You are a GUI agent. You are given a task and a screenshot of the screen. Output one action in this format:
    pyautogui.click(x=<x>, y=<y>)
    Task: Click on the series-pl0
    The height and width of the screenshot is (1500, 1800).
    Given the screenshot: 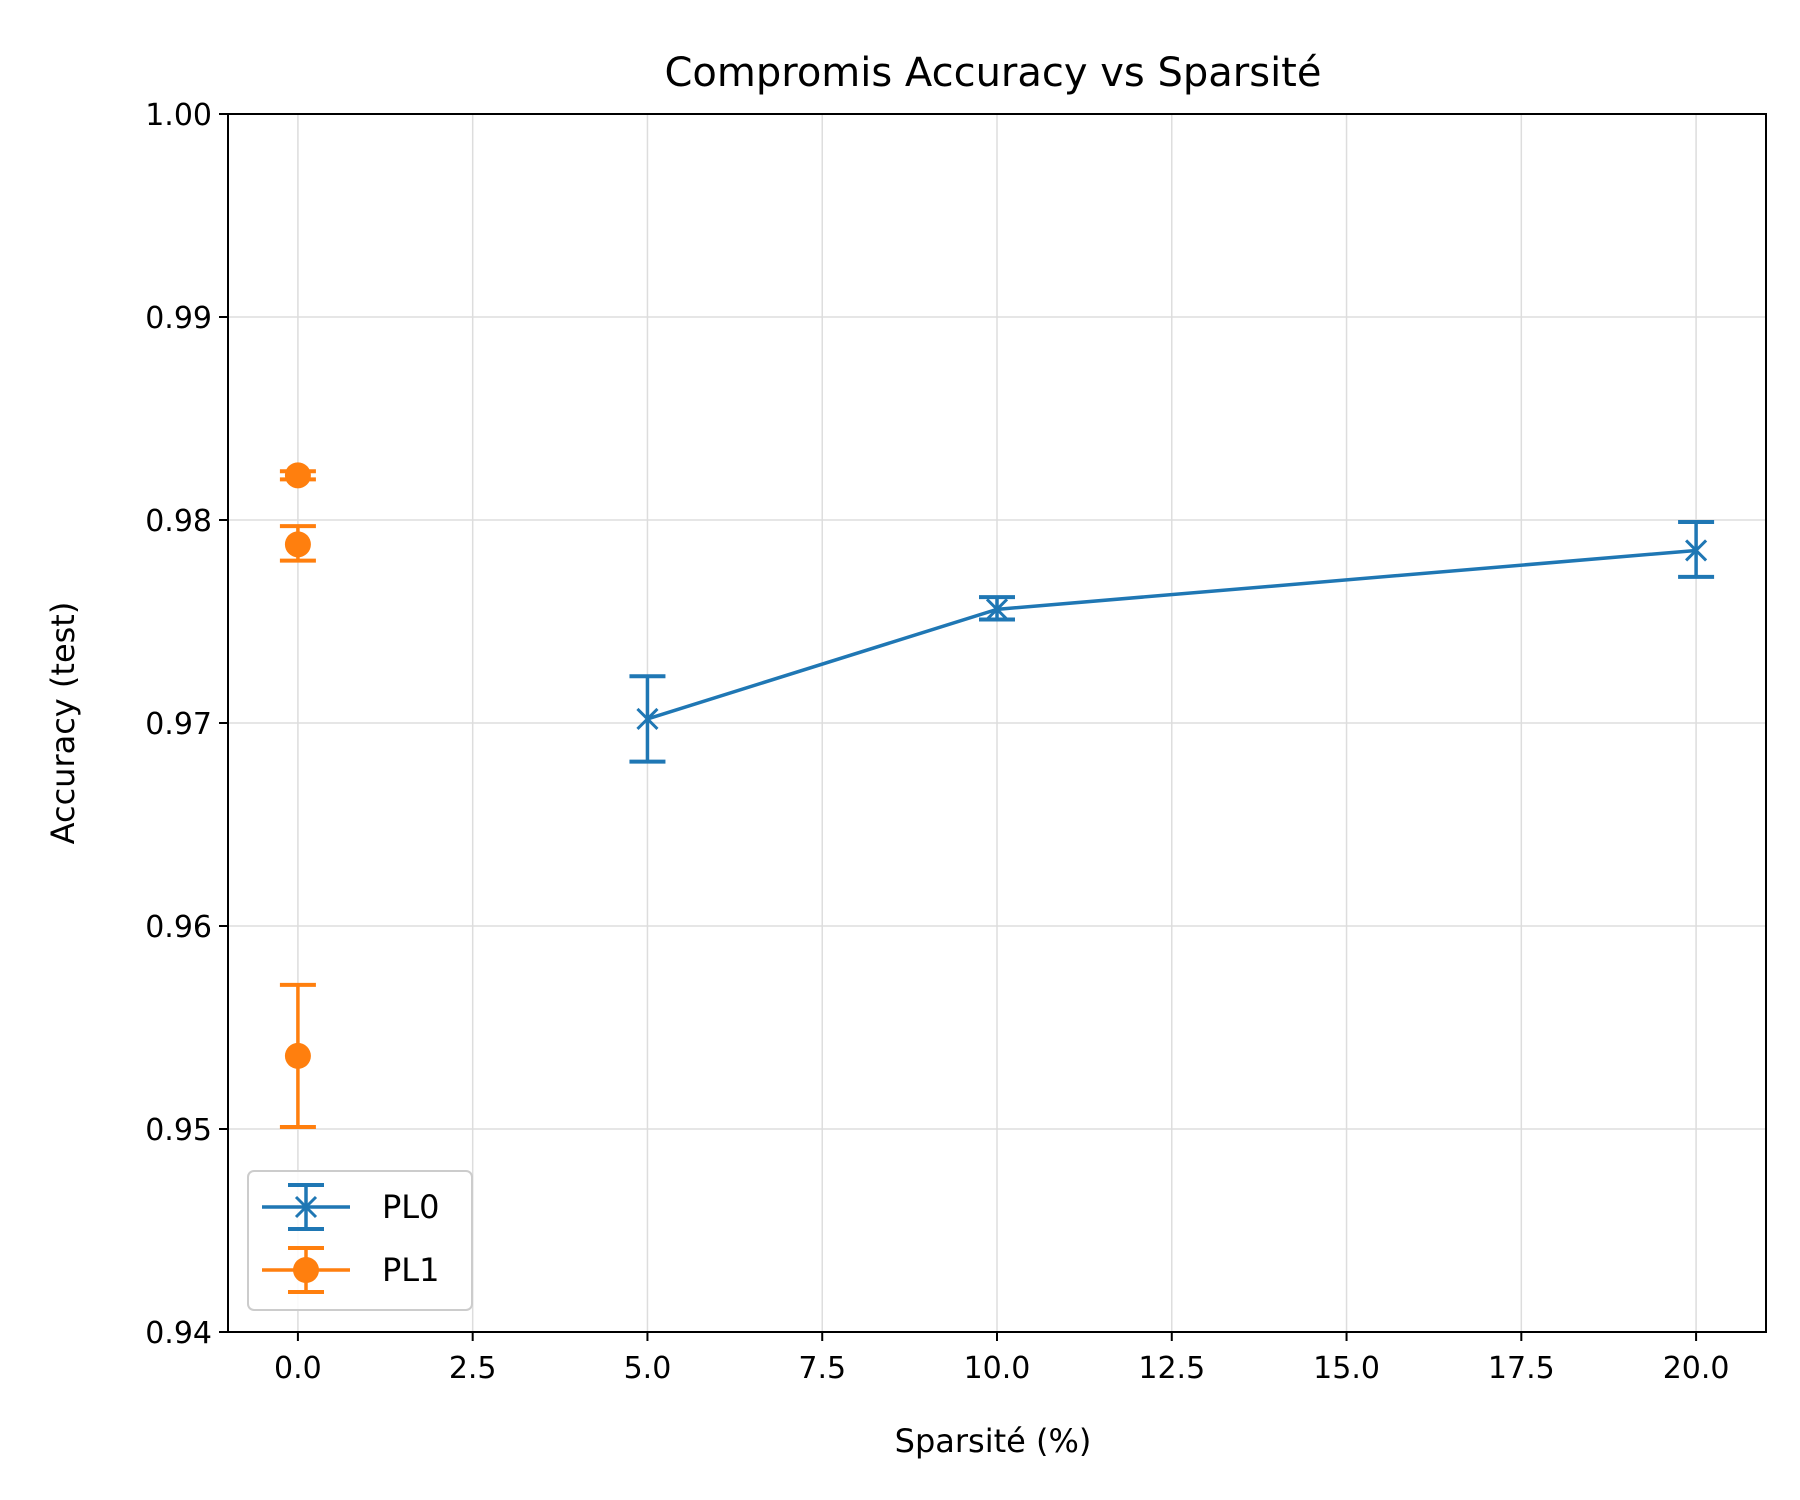 What is the action you would take?
    pyautogui.click(x=1172, y=642)
    